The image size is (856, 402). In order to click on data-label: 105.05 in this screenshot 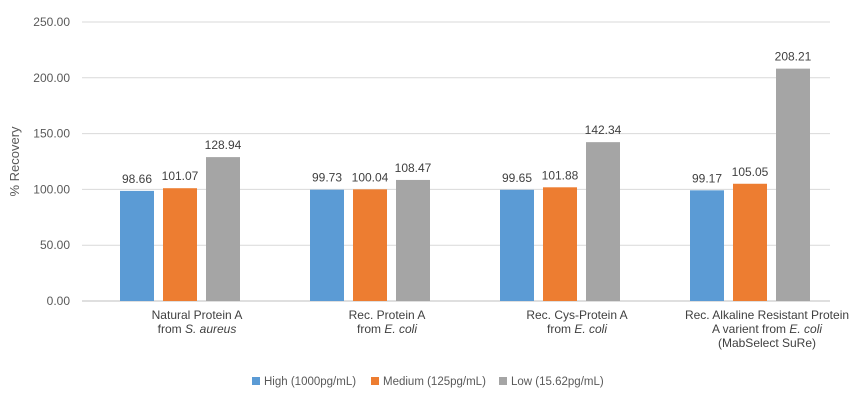, I will do `click(750, 172)`.